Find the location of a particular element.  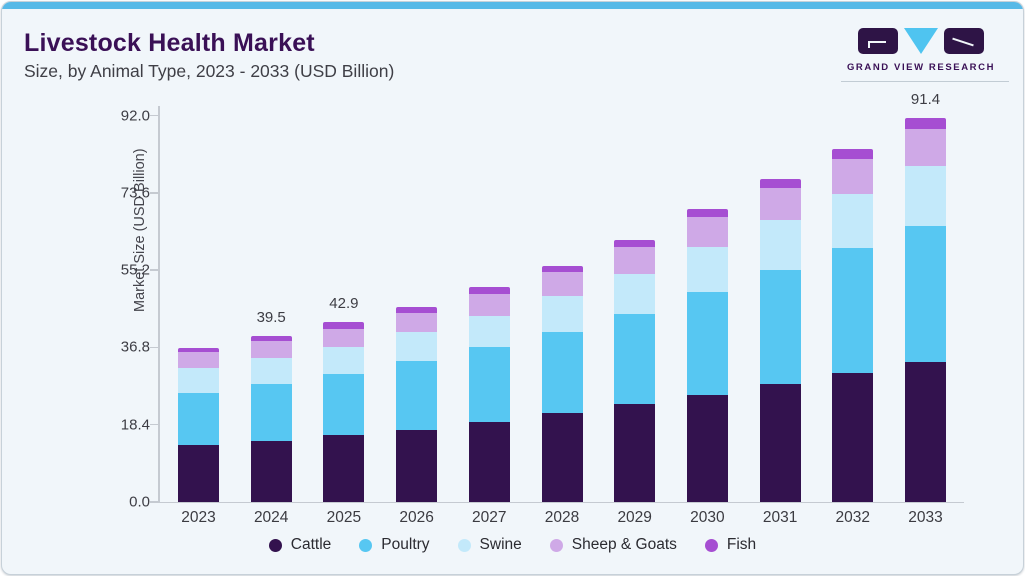

x-axis-label-2027: 2027 is located at coordinates (489, 517).